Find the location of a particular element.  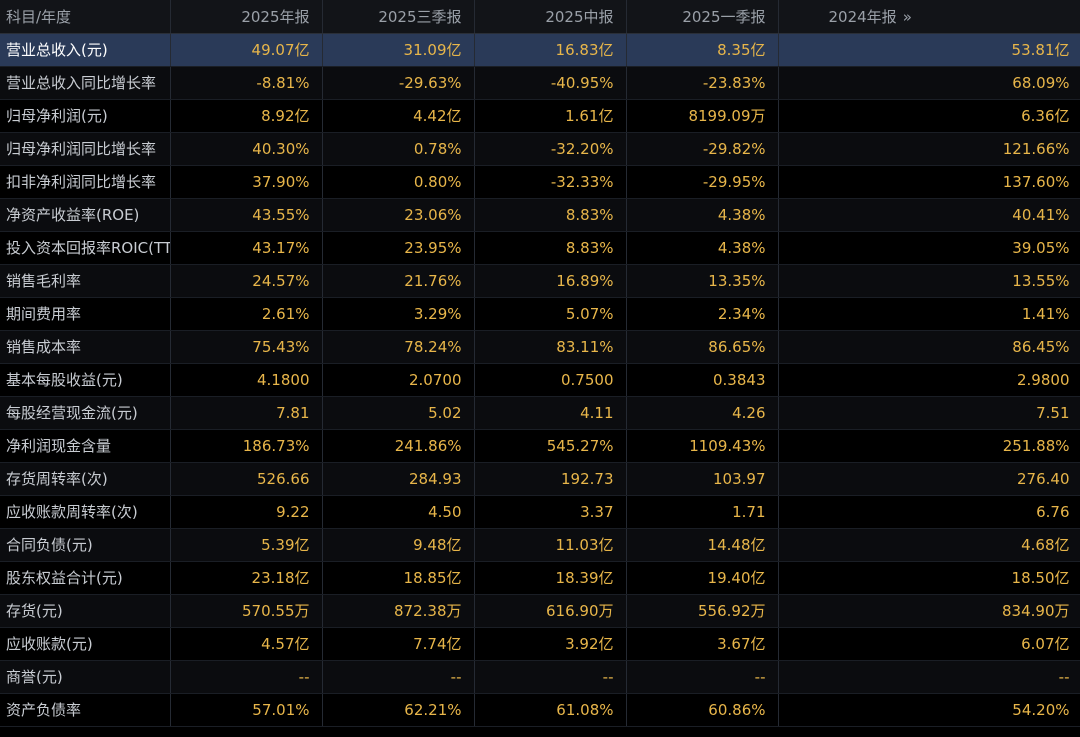

cell-value: 872.38万 is located at coordinates (398, 611).